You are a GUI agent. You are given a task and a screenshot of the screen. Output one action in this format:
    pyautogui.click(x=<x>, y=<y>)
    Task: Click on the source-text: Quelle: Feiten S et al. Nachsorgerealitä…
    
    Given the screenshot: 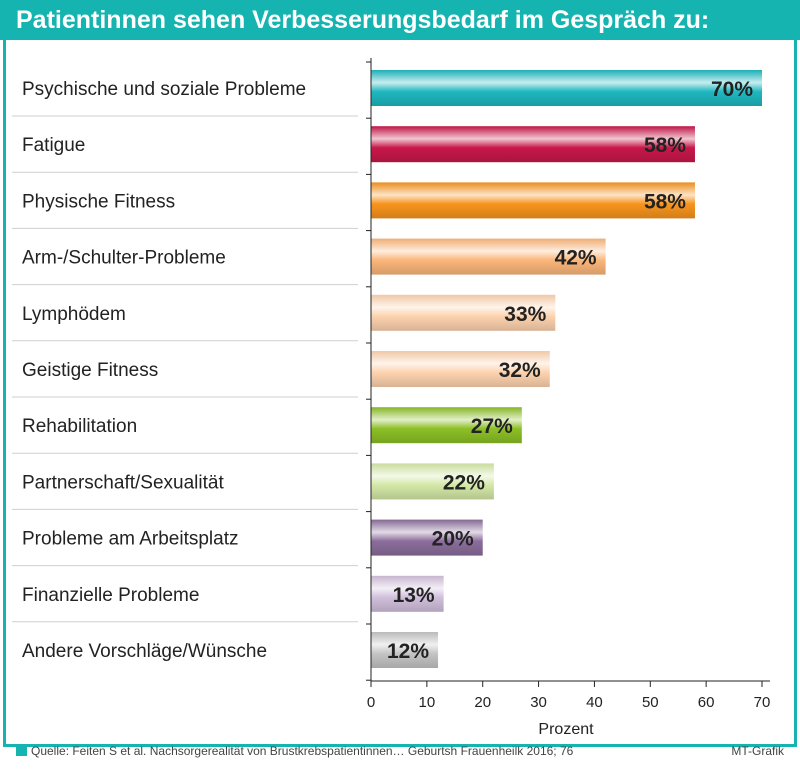 What is the action you would take?
    pyautogui.click(x=302, y=751)
    